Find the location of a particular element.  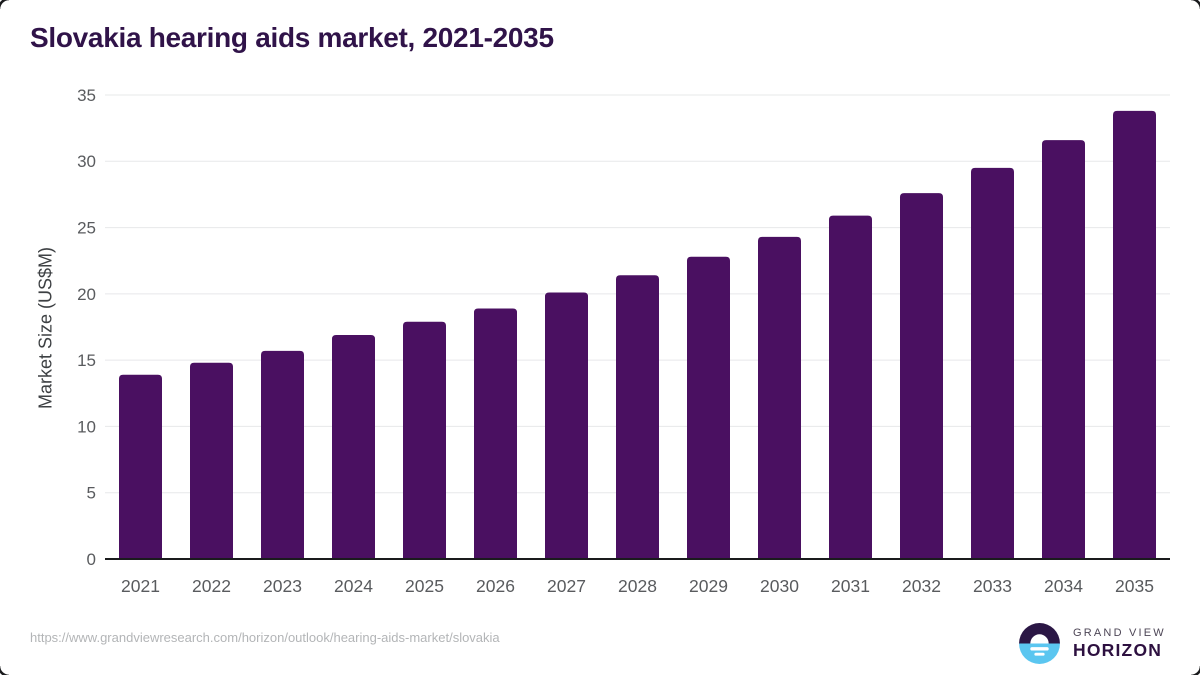

logo-text: GRAND VIEW HORIZON is located at coordinates (1119, 643).